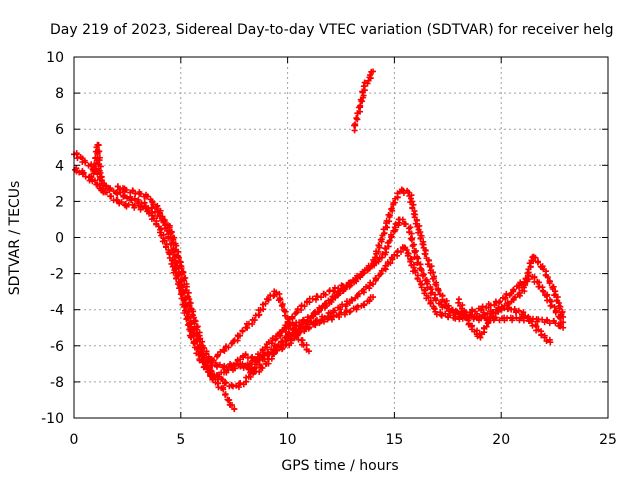  Describe the element at coordinates (57, 275) in the screenshot. I see `y-tick-label: -2` at that location.